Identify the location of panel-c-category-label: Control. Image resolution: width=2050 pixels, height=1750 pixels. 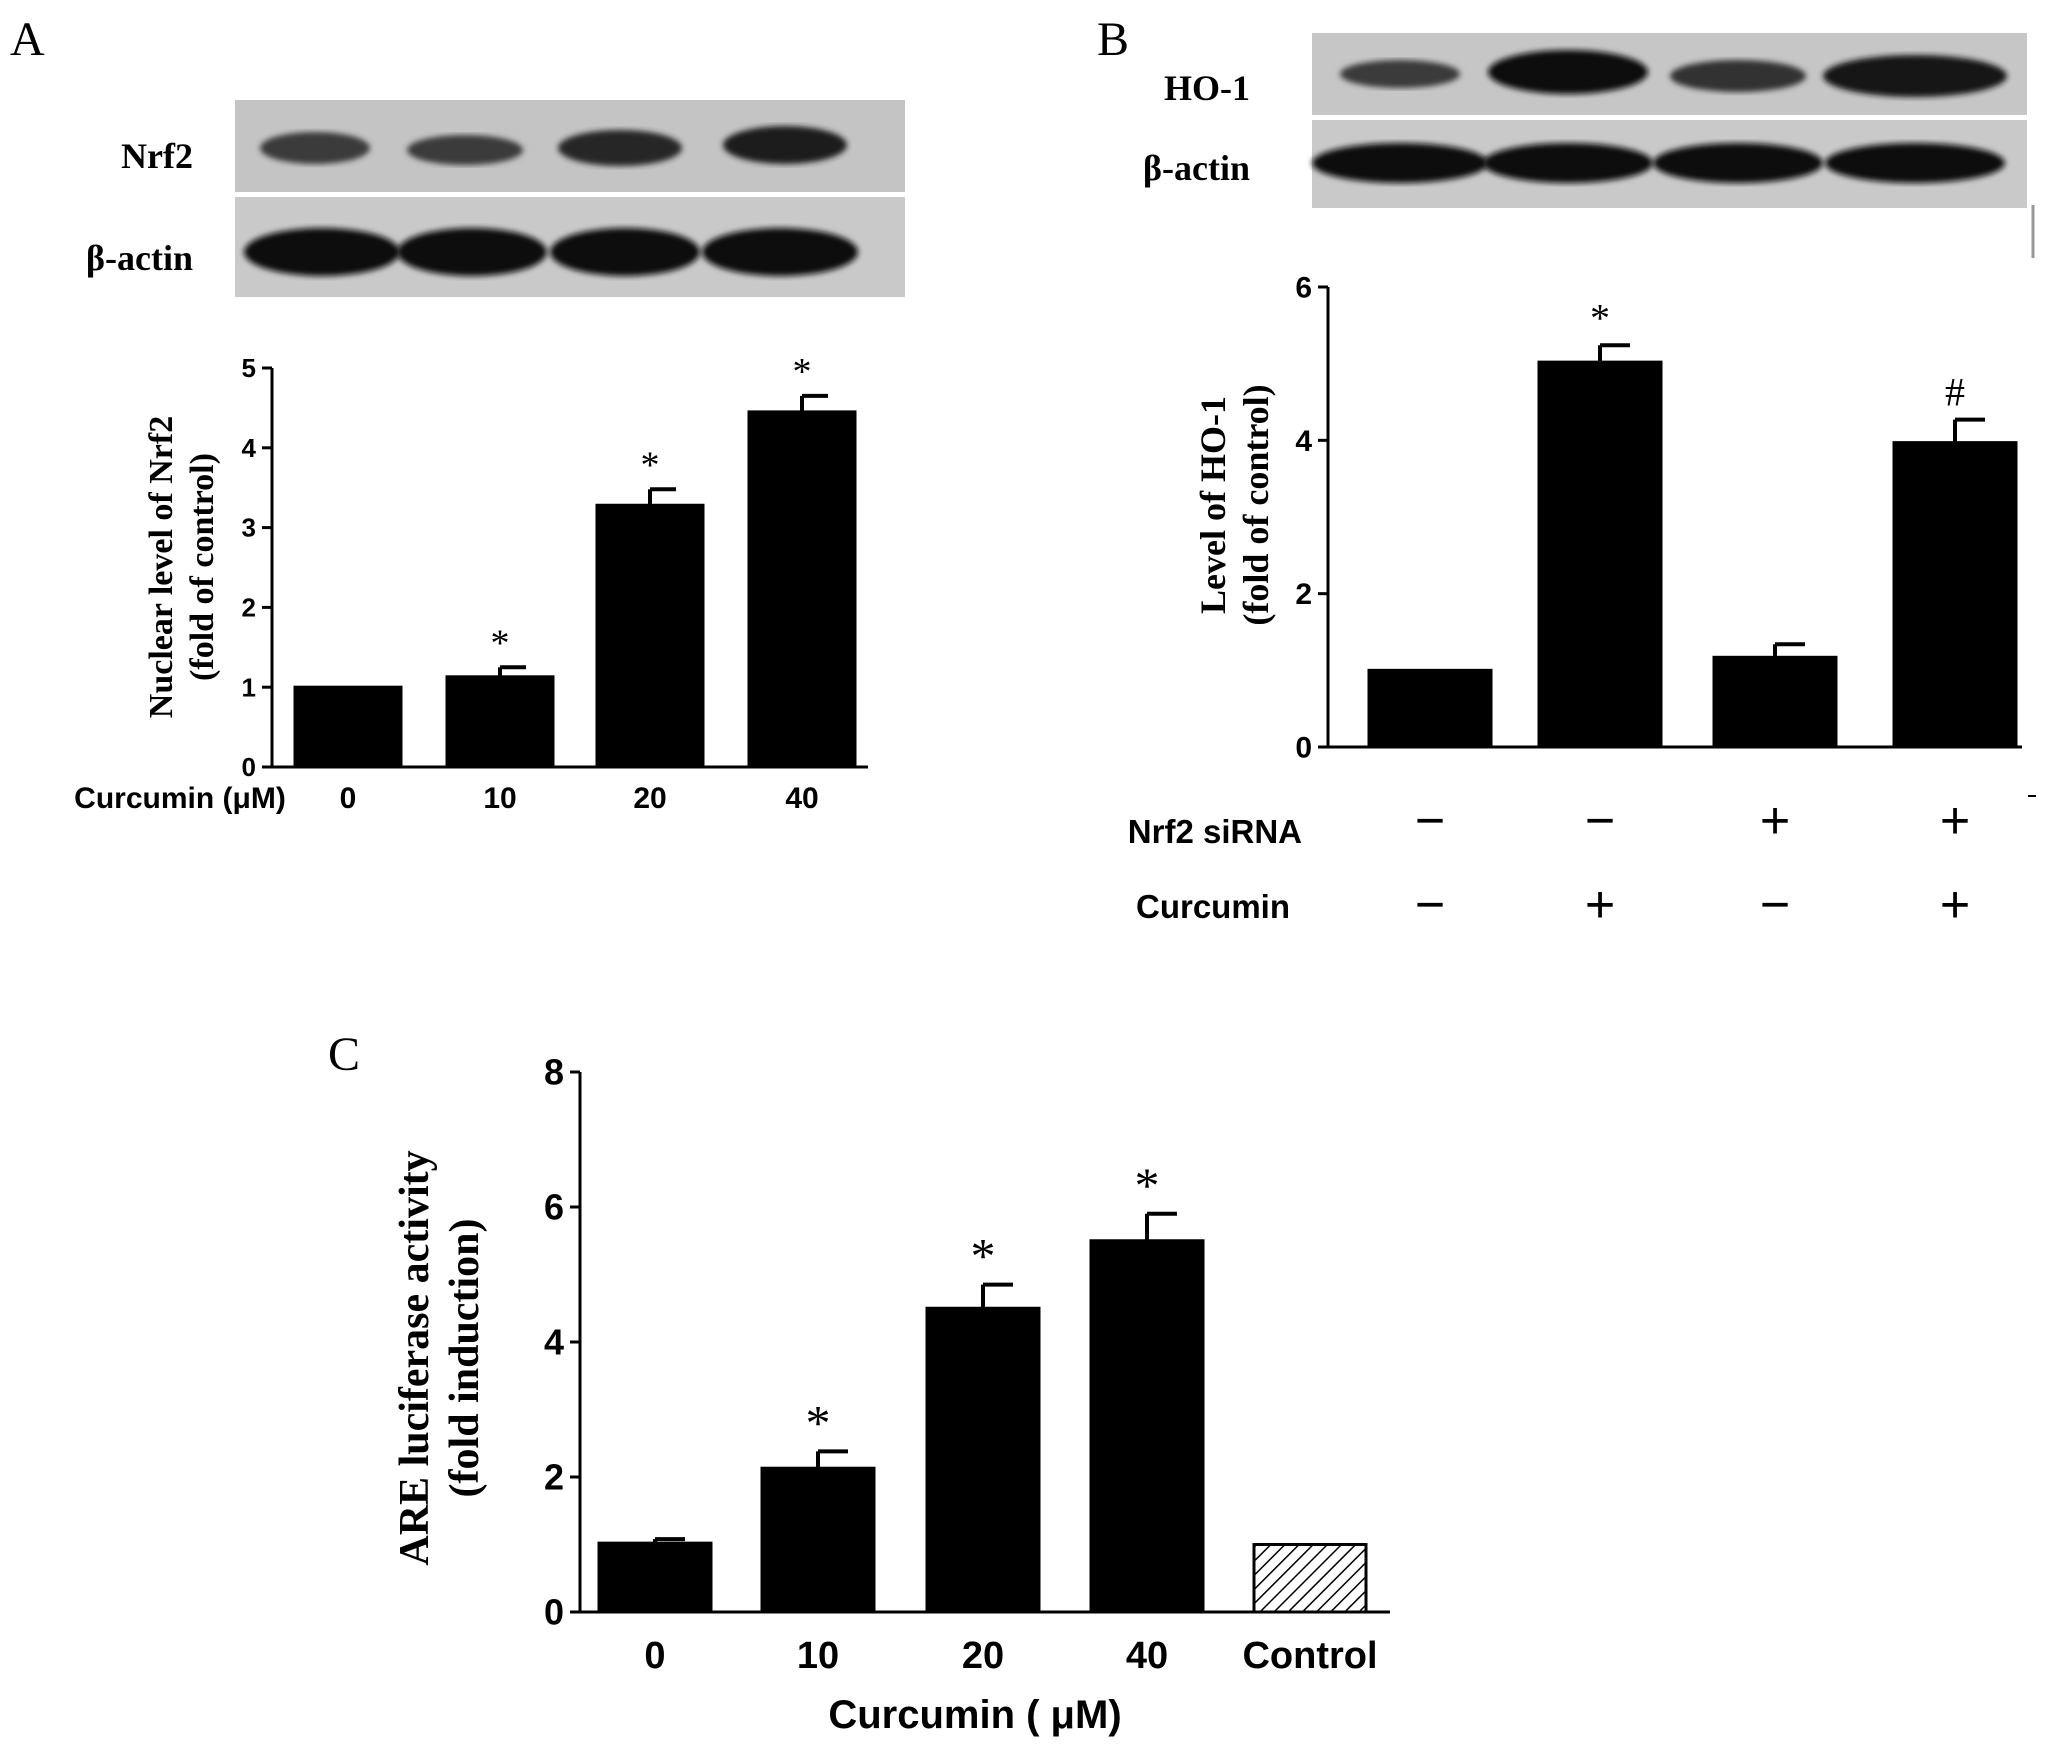
(1309, 1656).